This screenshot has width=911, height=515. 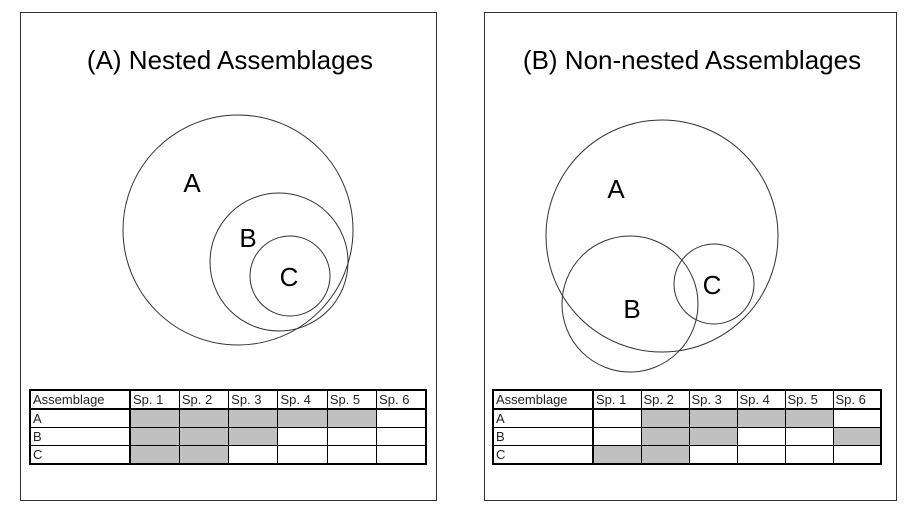 I want to click on label-c-non-nested: C, so click(x=712, y=285).